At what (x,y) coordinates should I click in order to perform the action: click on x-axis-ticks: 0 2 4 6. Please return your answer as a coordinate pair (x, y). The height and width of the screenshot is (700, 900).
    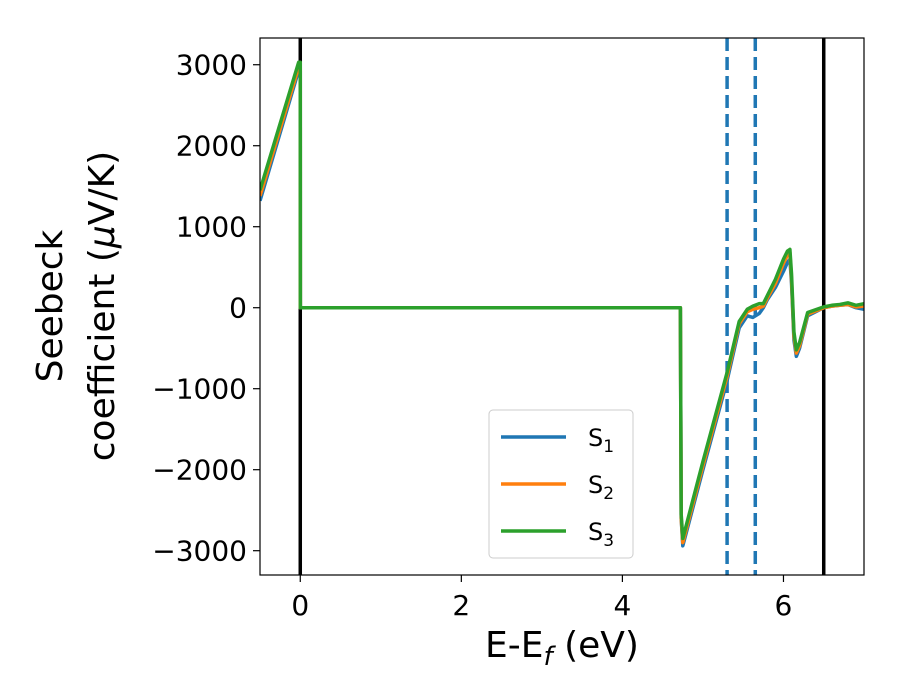
    Looking at the image, I should click on (541, 598).